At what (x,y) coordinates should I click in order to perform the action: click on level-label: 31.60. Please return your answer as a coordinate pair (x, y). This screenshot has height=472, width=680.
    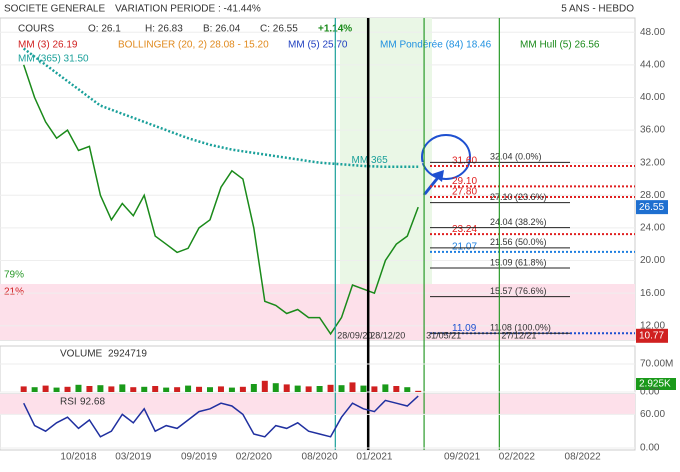
    Looking at the image, I should click on (464, 161).